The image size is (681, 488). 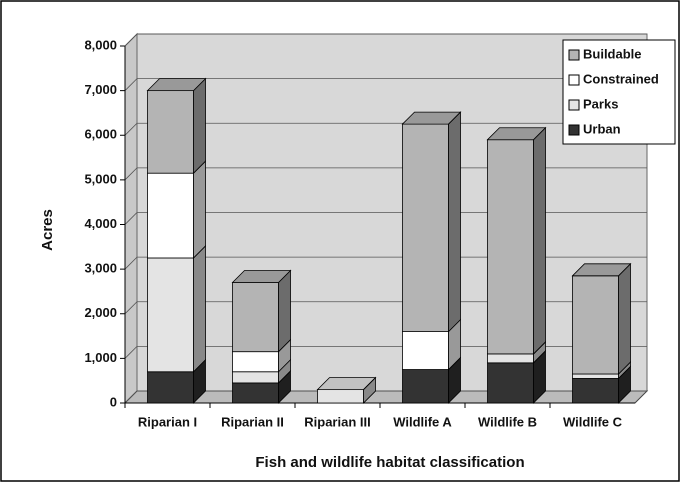 What do you see at coordinates (252, 421) in the screenshot?
I see `x-tick-label: Riparian II` at bounding box center [252, 421].